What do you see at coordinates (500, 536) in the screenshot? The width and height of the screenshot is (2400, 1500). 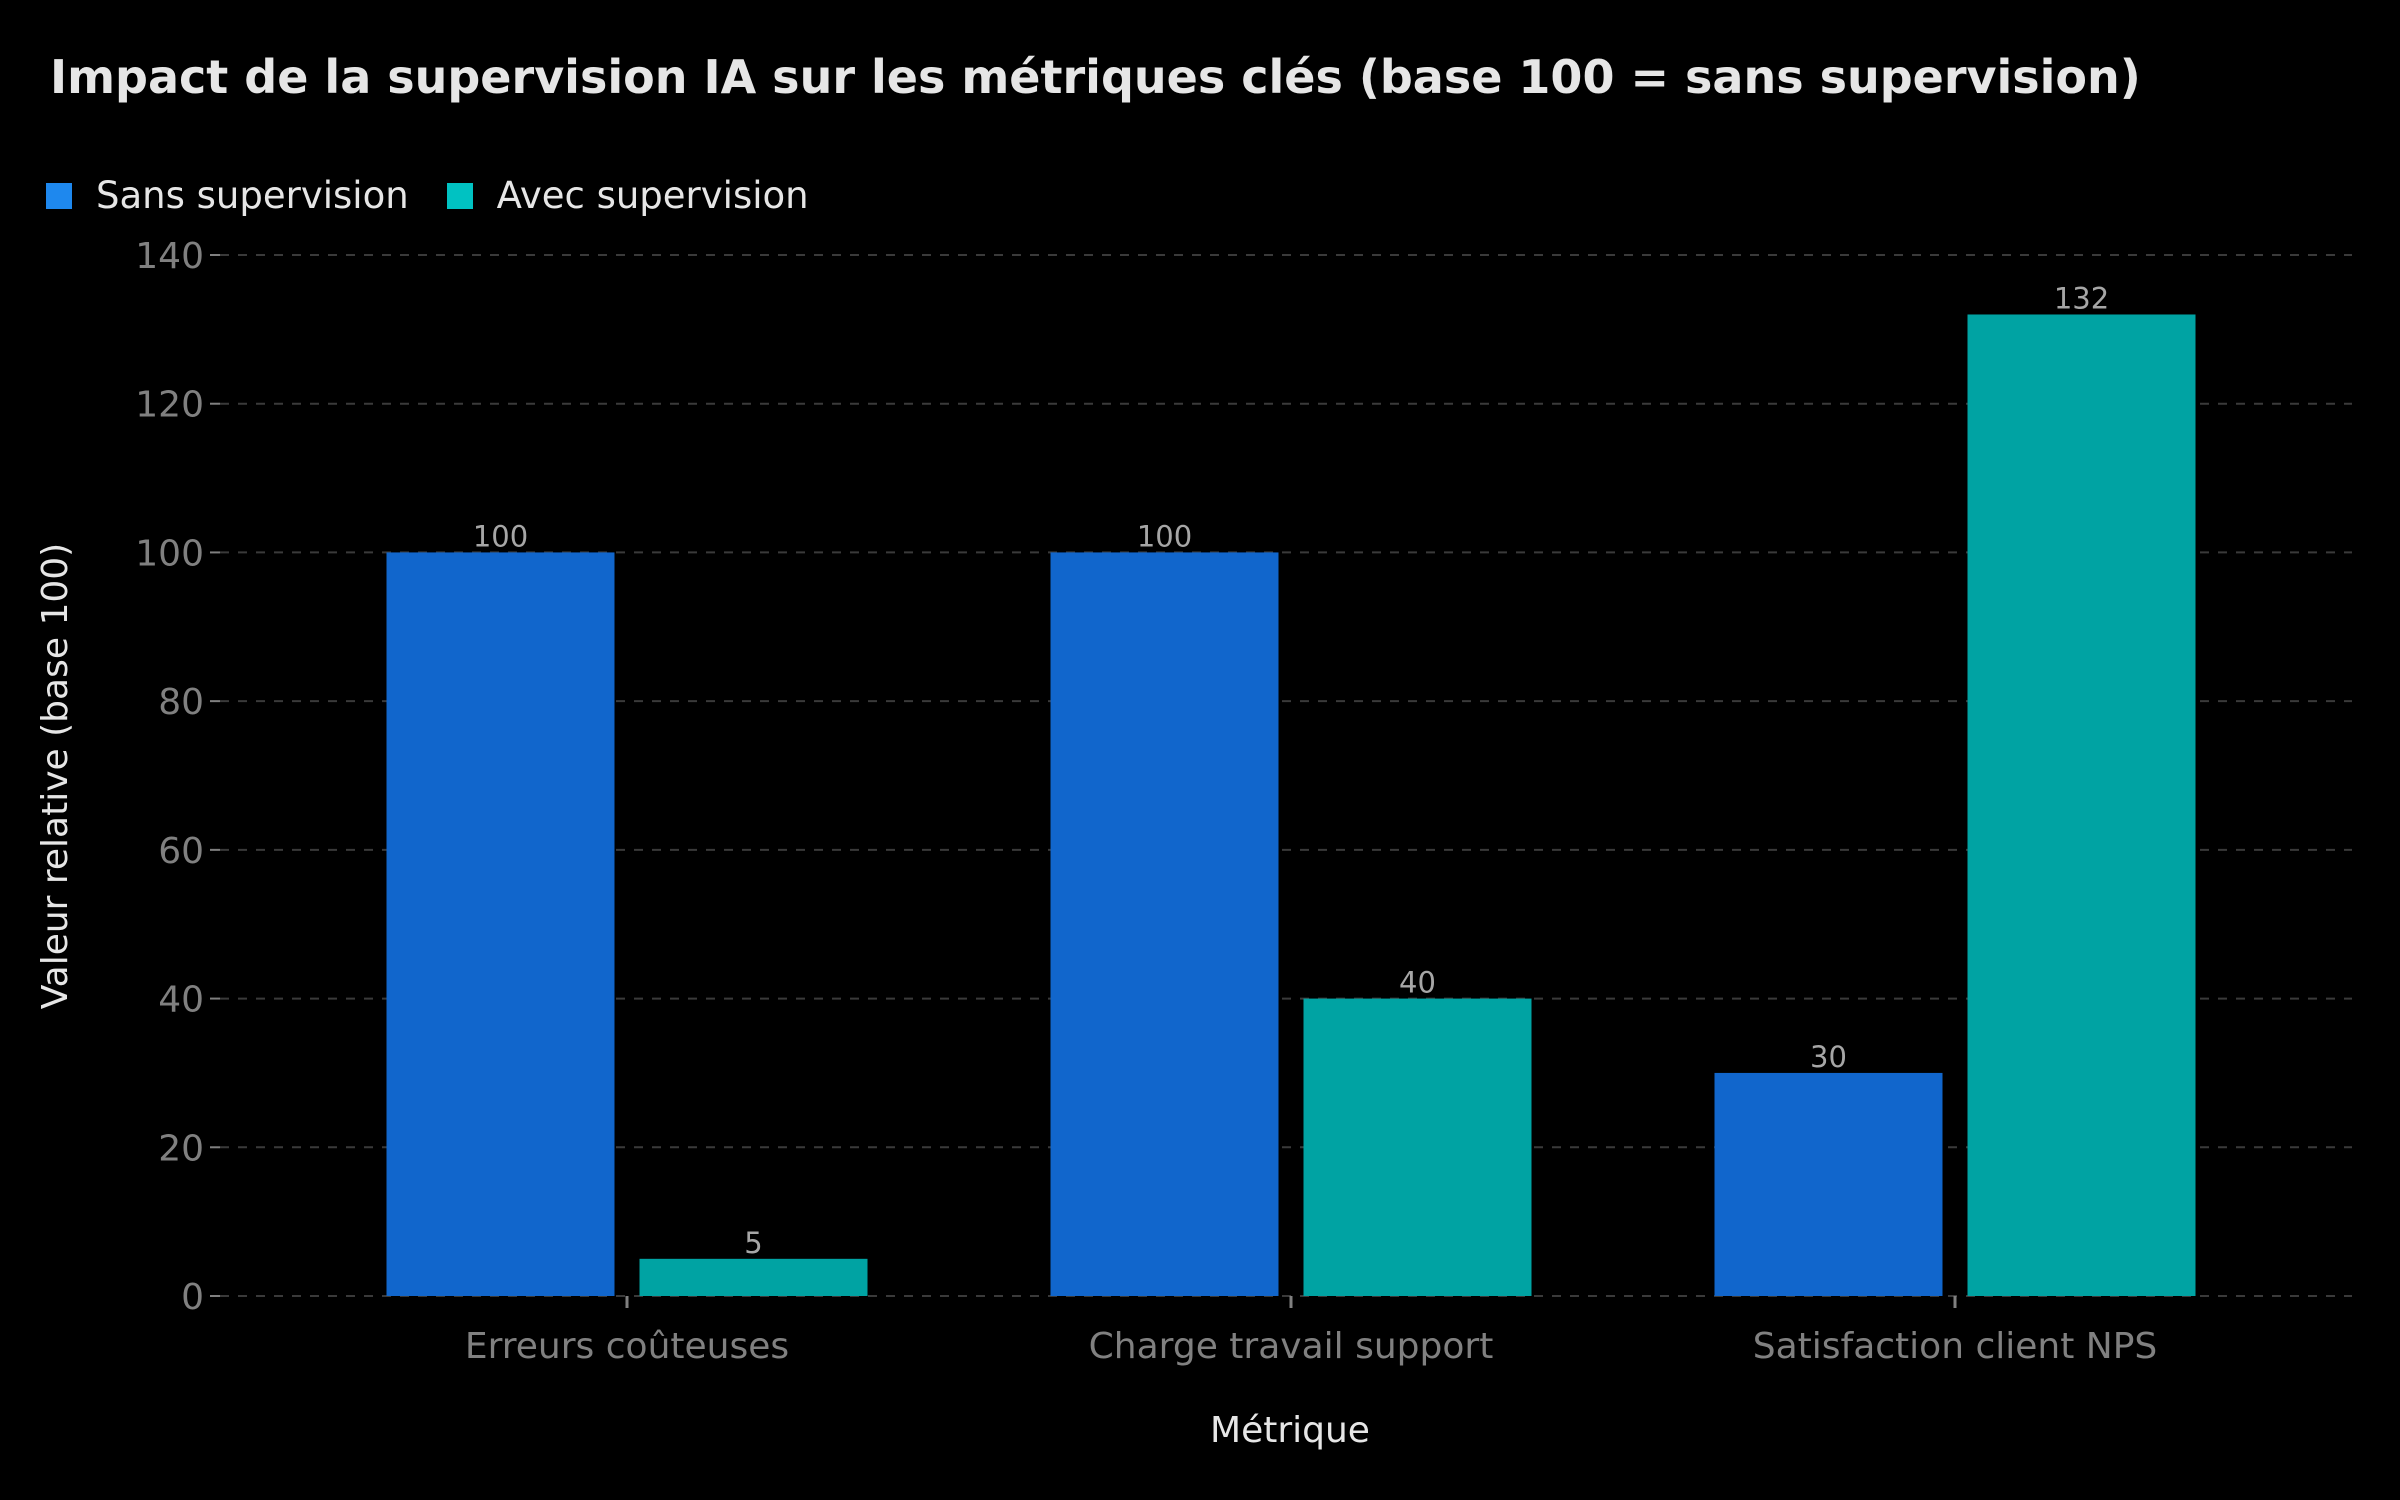 I see `value-label-sans-supervision-0: 100` at bounding box center [500, 536].